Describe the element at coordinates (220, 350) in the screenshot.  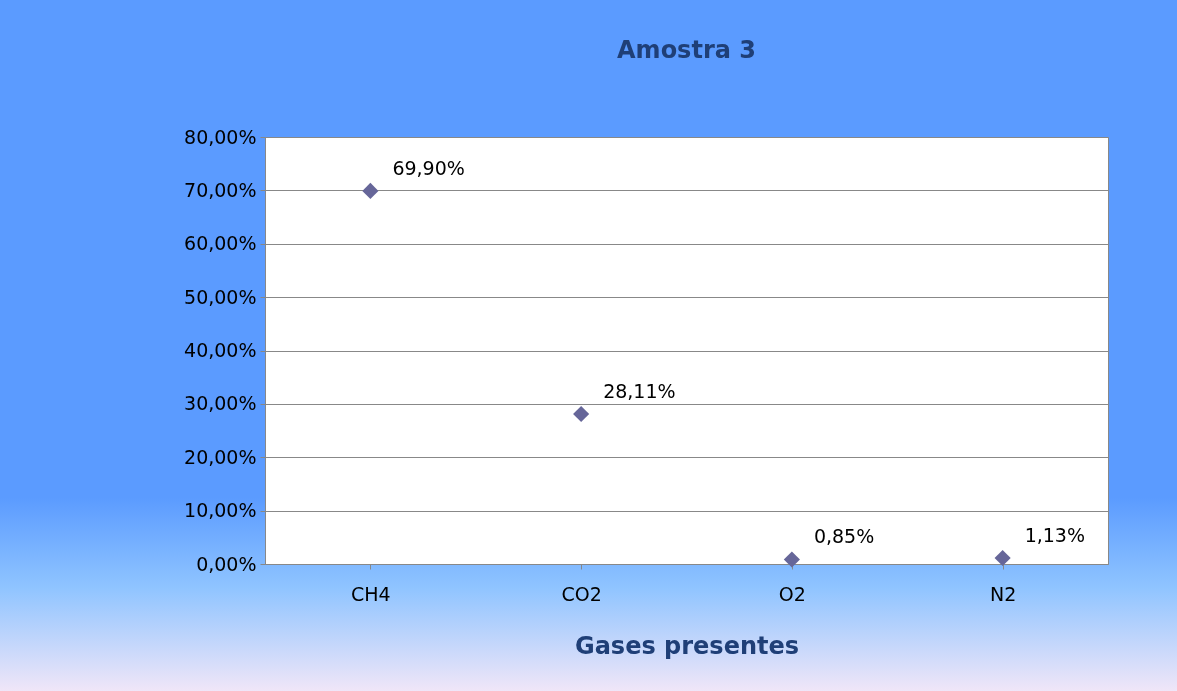
I see `y-tick-label: 40,00%` at that location.